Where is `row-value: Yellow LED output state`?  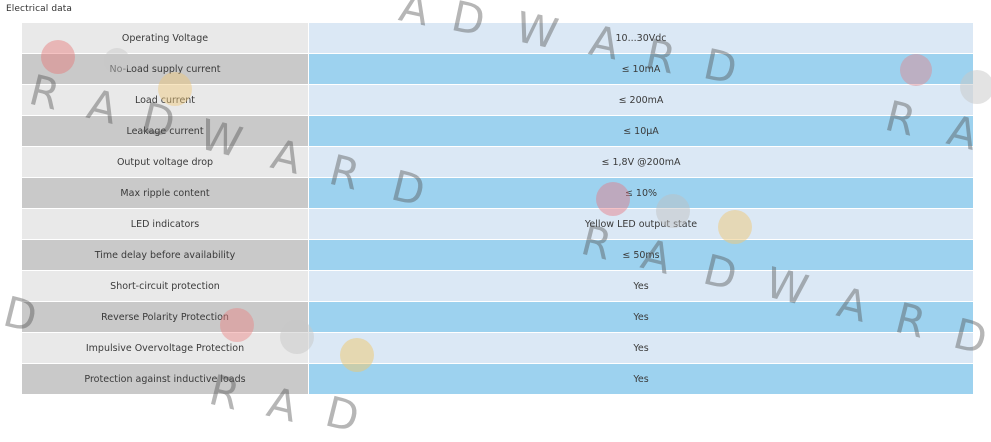 row-value: Yellow LED output state is located at coordinates (640, 224).